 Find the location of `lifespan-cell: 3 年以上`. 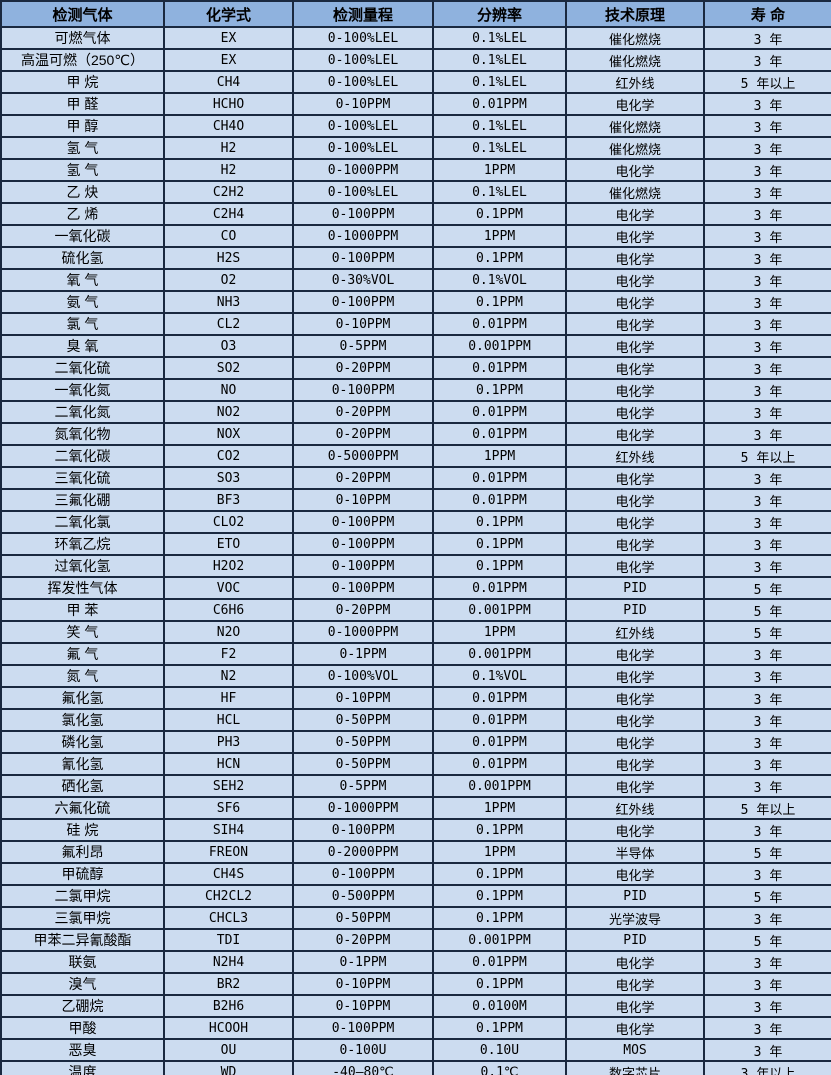

lifespan-cell: 3 年以上 is located at coordinates (767, 1067).